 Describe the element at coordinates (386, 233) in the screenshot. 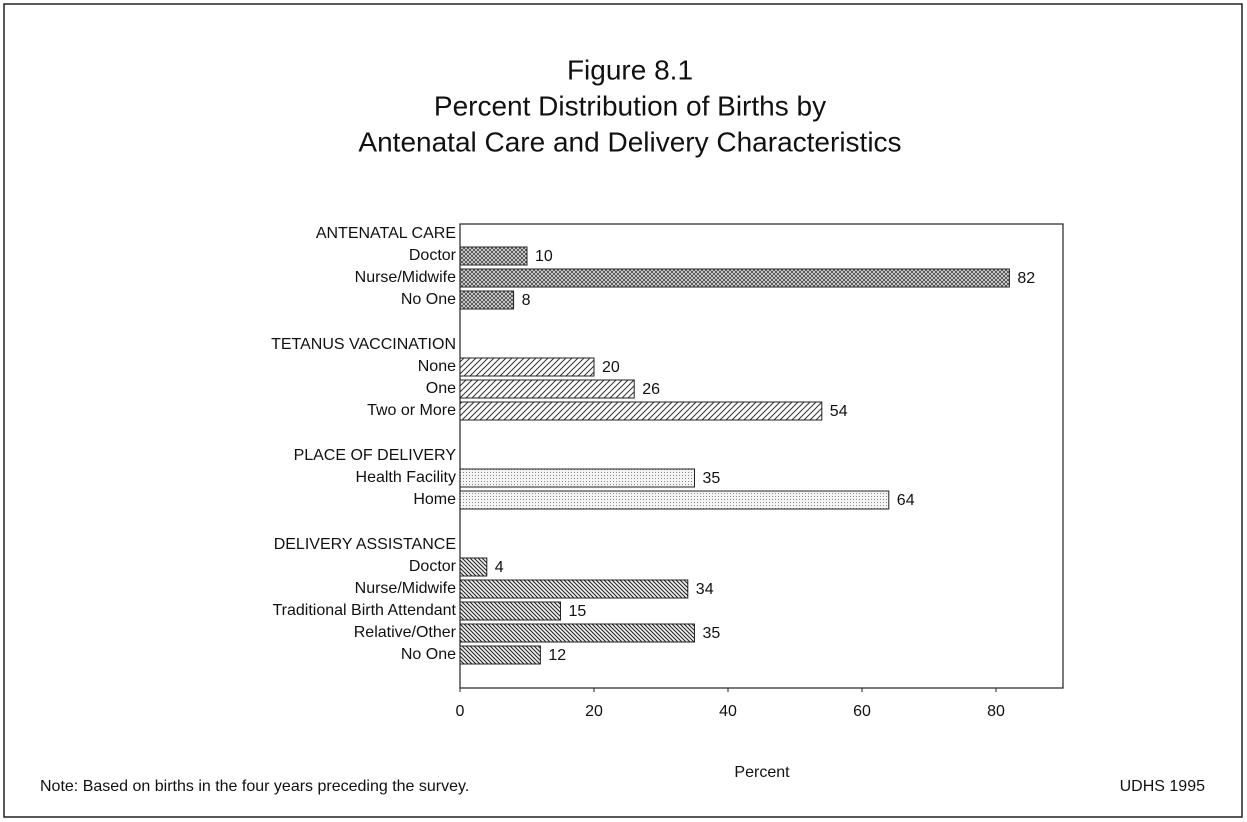

I see `group-label: ANTENATAL CARE` at that location.